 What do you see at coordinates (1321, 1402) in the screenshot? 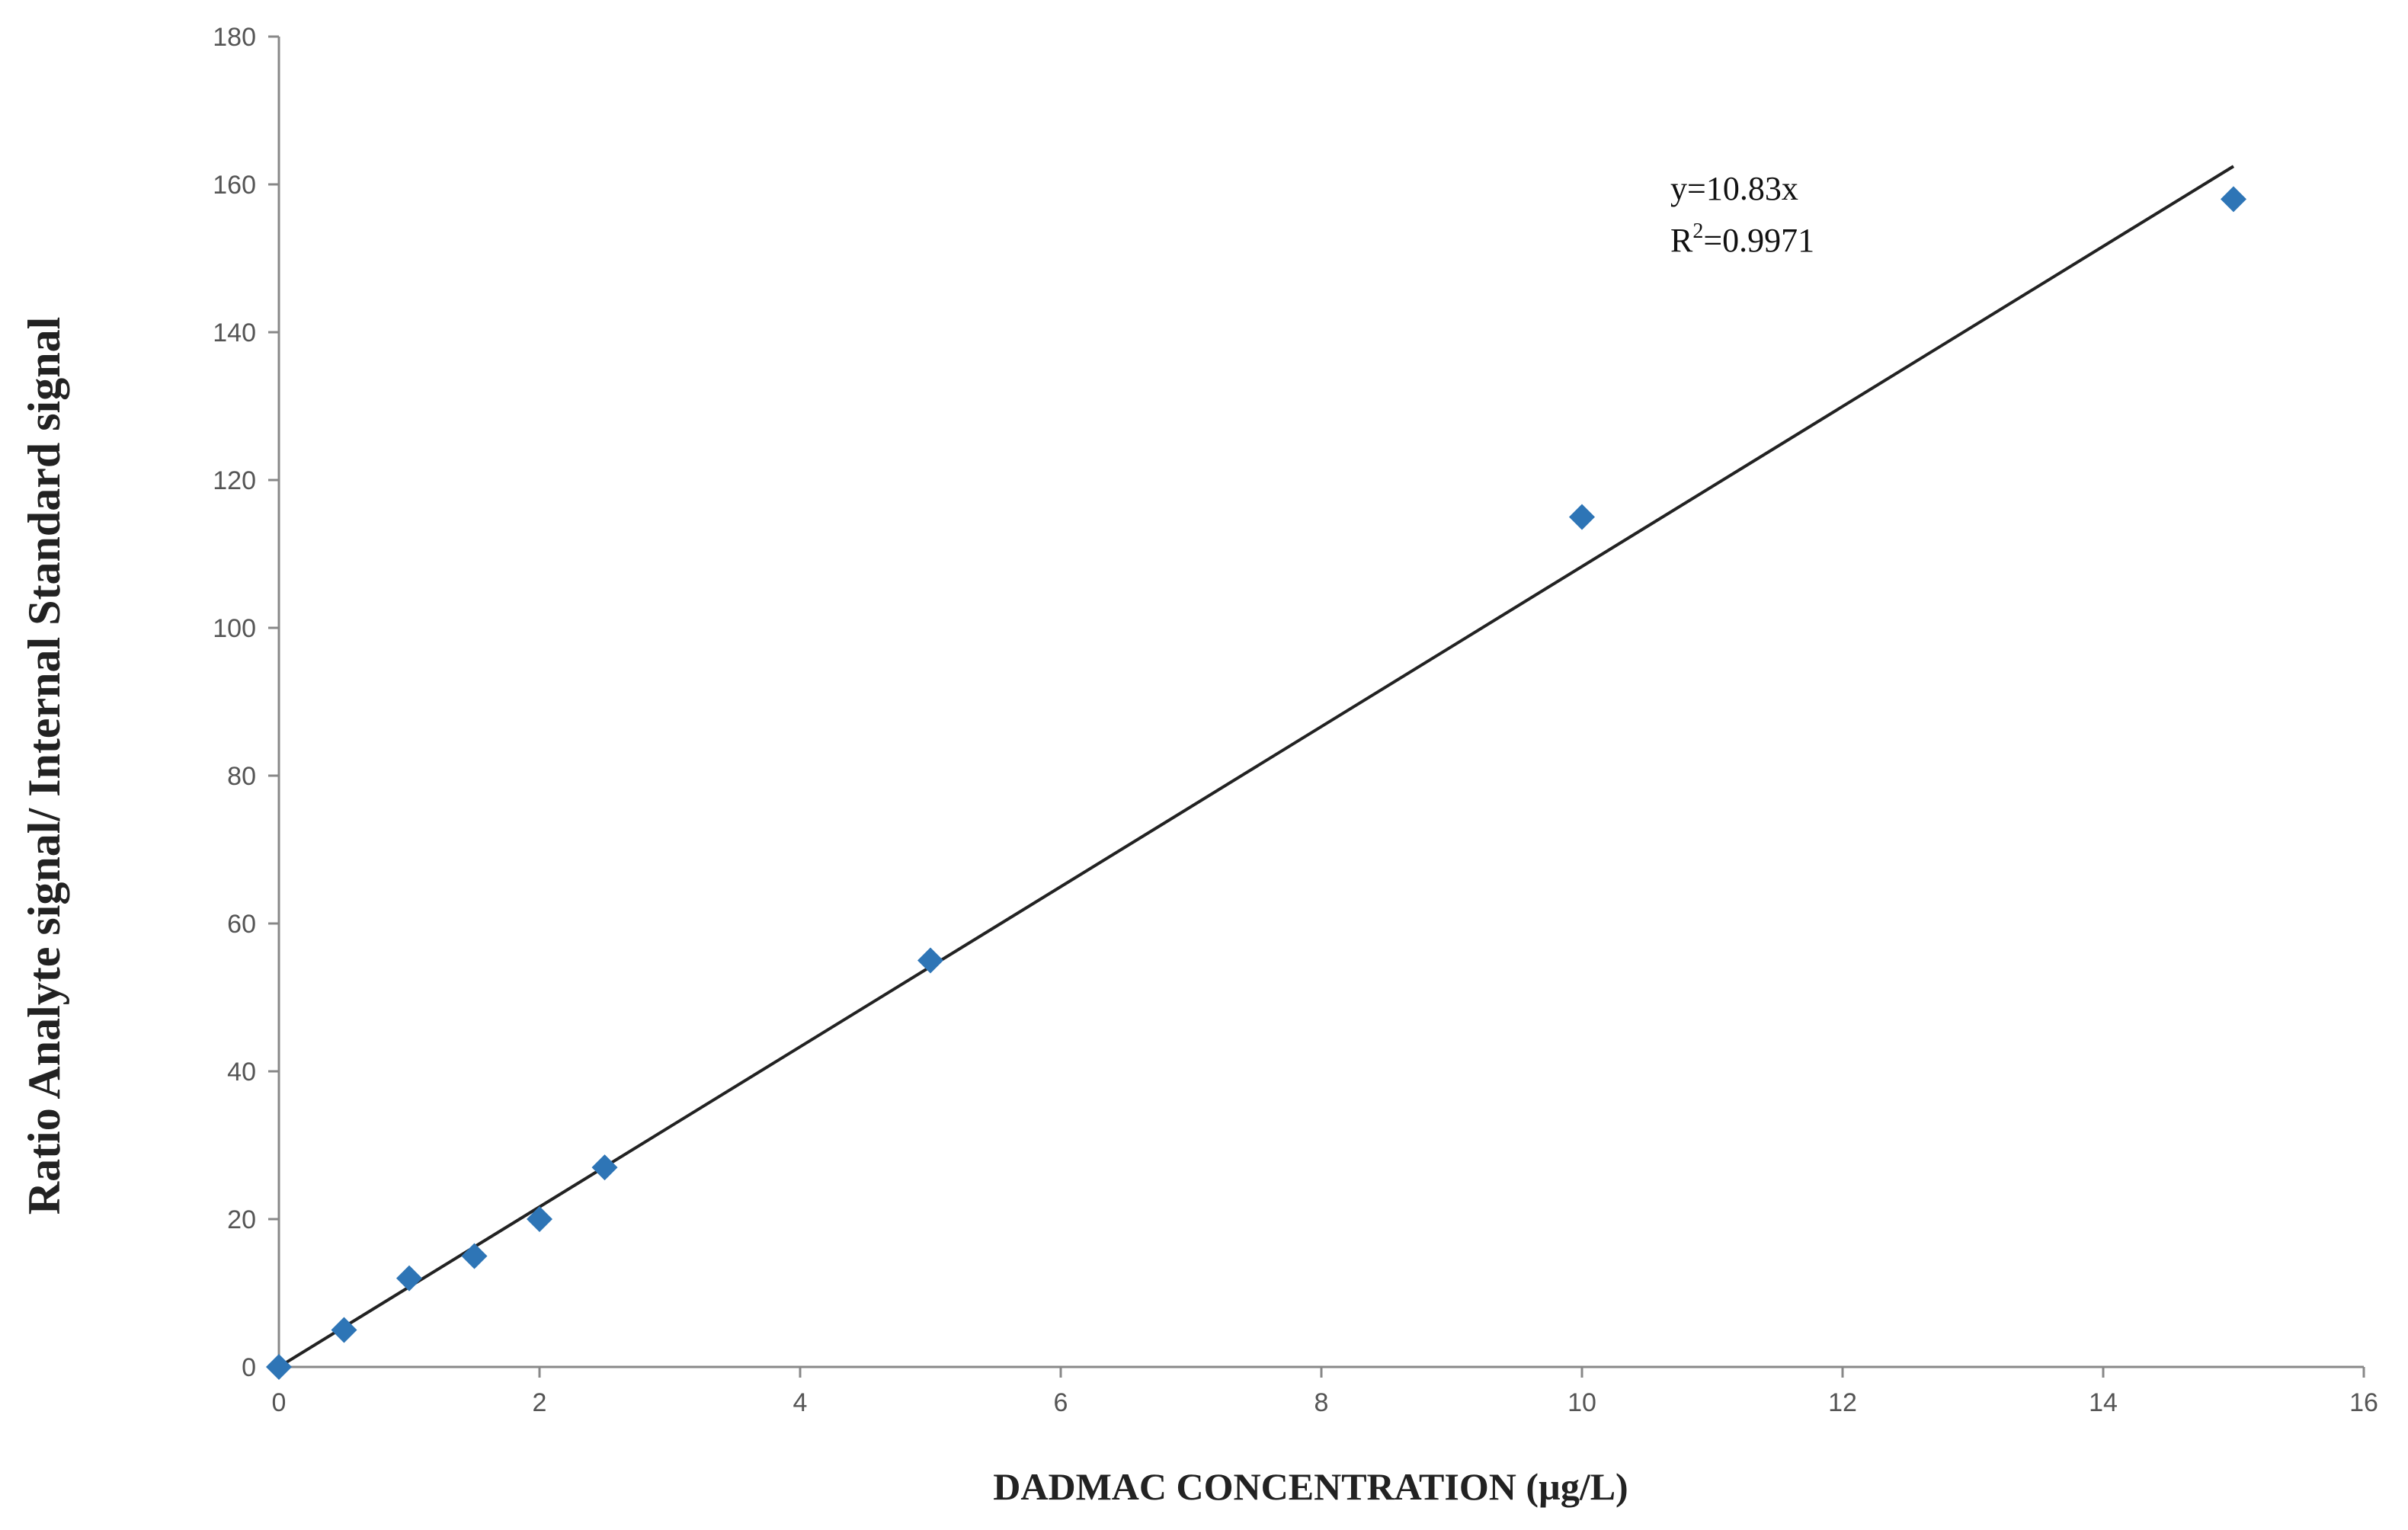
I see `x-tick-label: 8` at bounding box center [1321, 1402].